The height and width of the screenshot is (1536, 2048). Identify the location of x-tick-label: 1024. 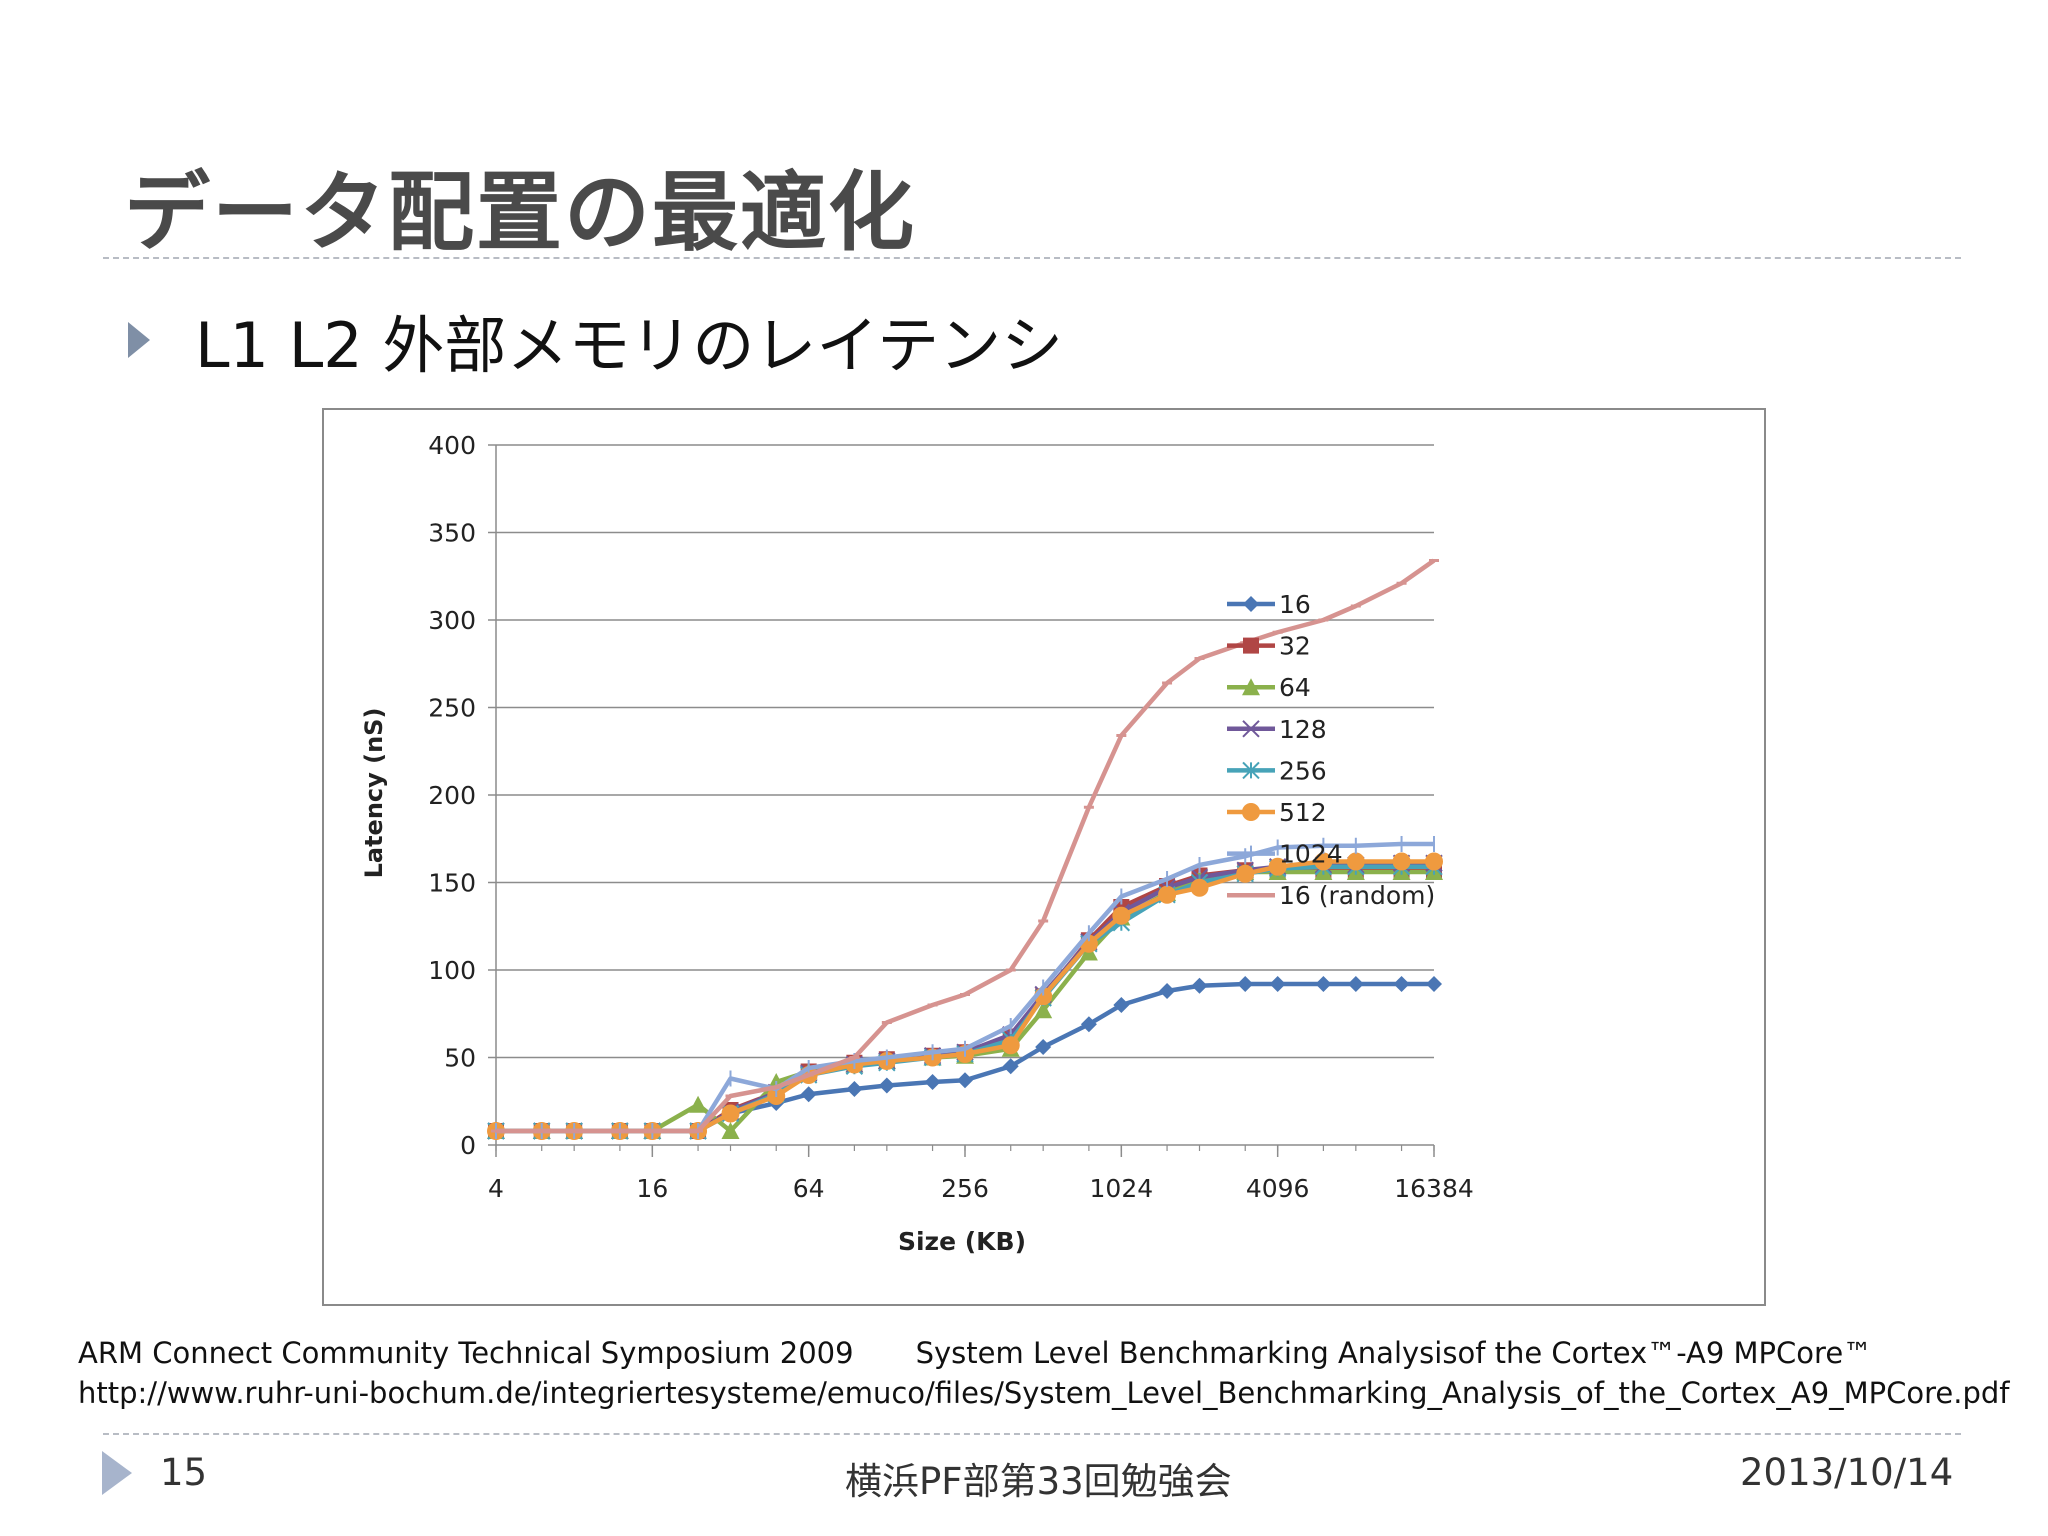
(1122, 1188).